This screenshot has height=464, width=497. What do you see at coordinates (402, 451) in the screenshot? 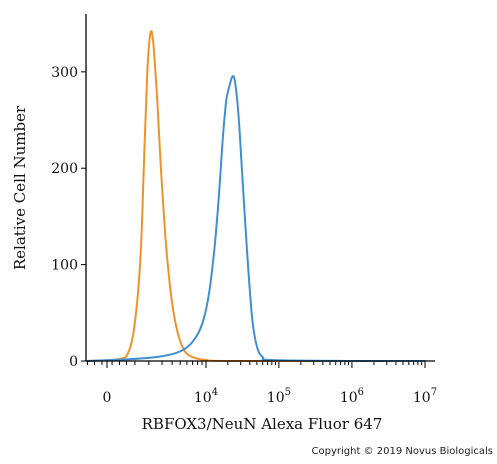
I see `copyright-notice: Copyright © 2019 Novus Biologicals` at bounding box center [402, 451].